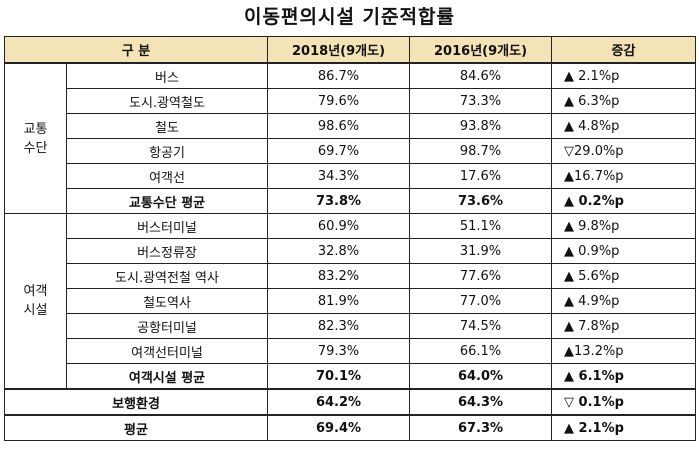 Image resolution: width=699 pixels, height=457 pixels. I want to click on table-row: 철도 98.6% 93.8% ▲ 4.8%p, so click(351, 126).